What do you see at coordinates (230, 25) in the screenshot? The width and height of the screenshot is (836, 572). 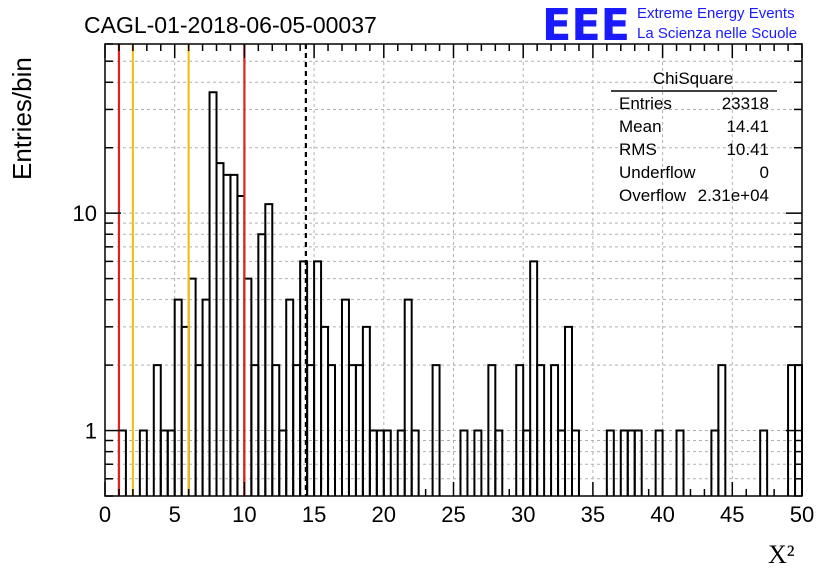 I see `chart-title: CAGL-01-2018-06-05-00037` at bounding box center [230, 25].